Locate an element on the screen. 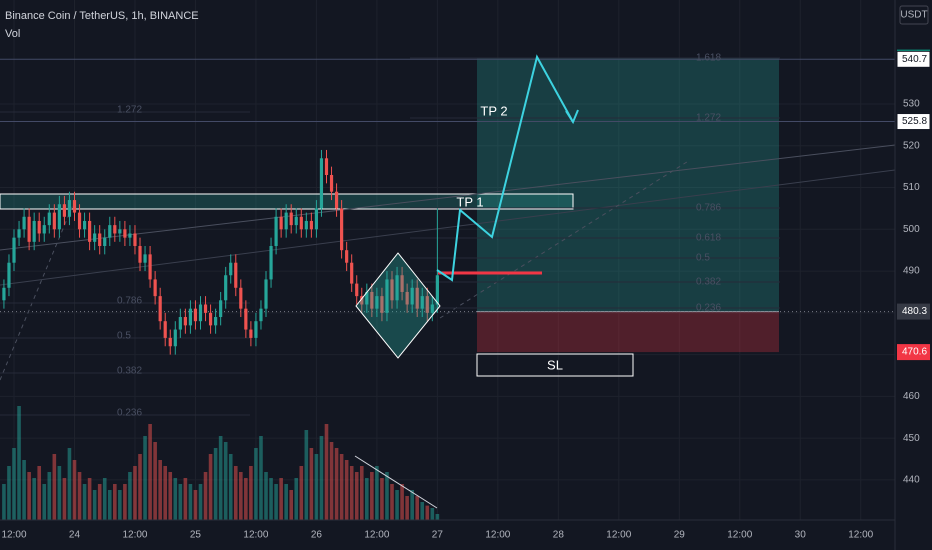  y-tick-label: 530 is located at coordinates (911, 104).